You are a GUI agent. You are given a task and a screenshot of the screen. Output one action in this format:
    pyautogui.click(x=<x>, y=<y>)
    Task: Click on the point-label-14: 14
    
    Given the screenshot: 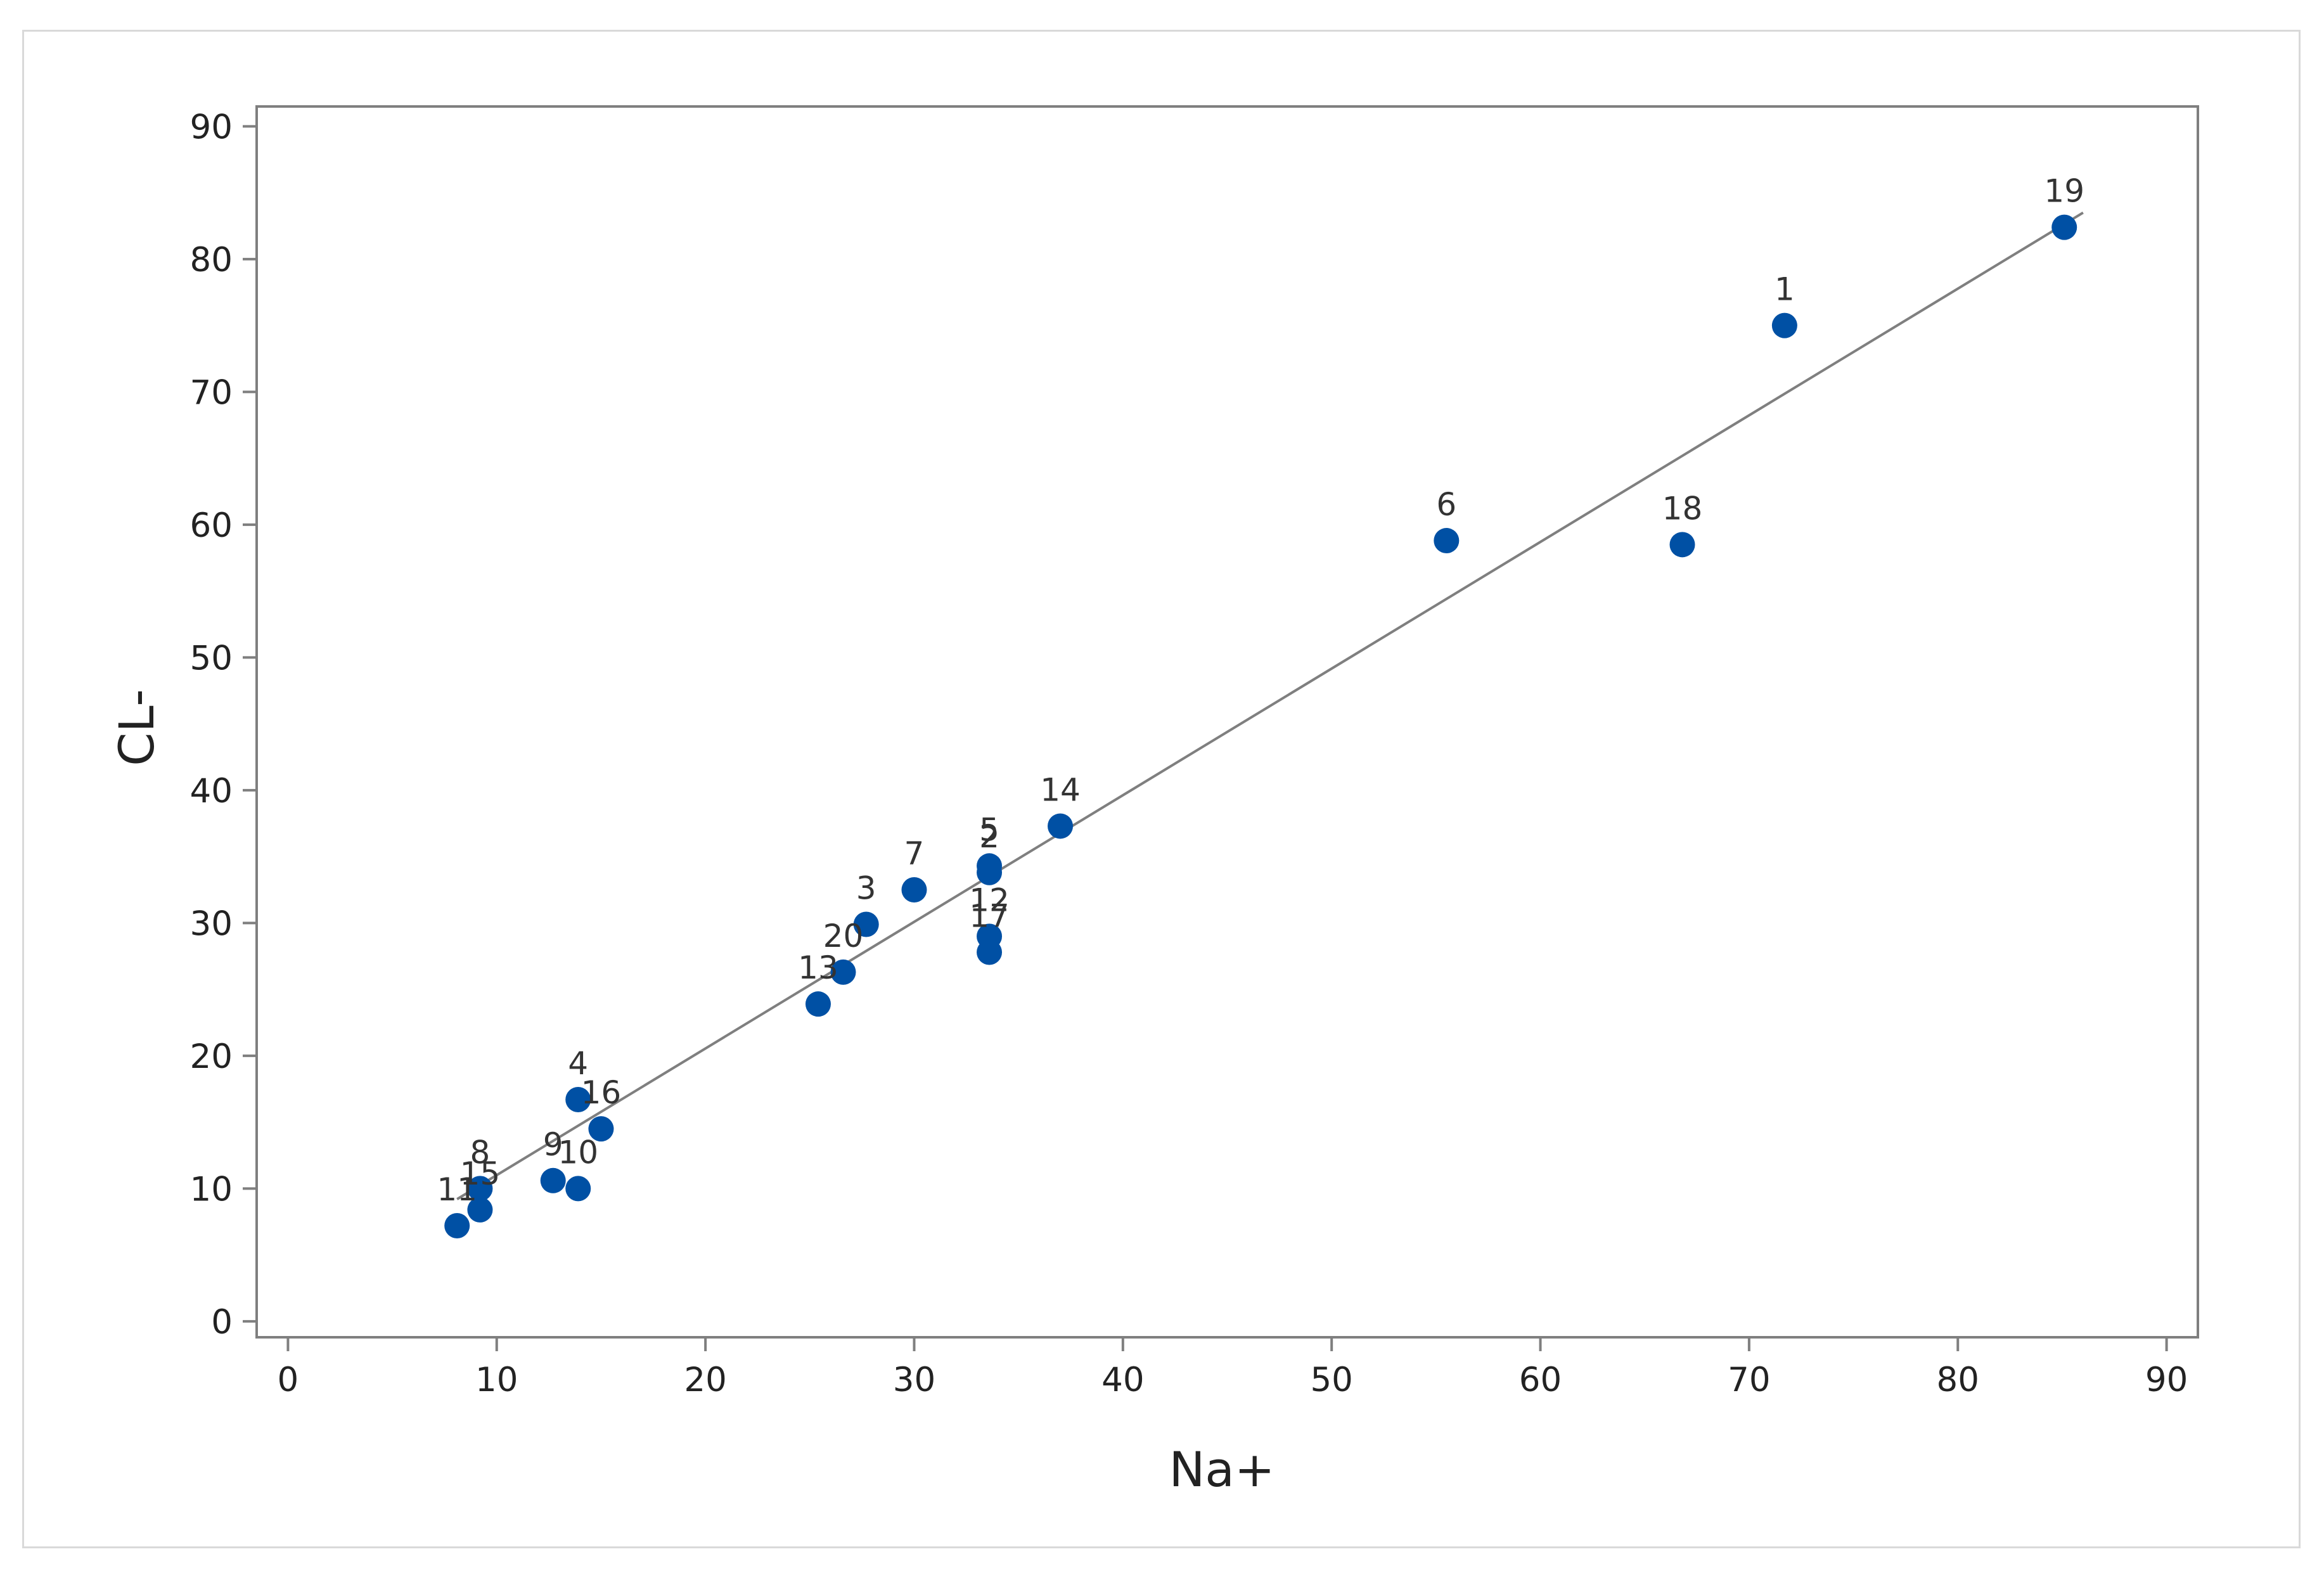 What is the action you would take?
    pyautogui.click(x=1060, y=789)
    